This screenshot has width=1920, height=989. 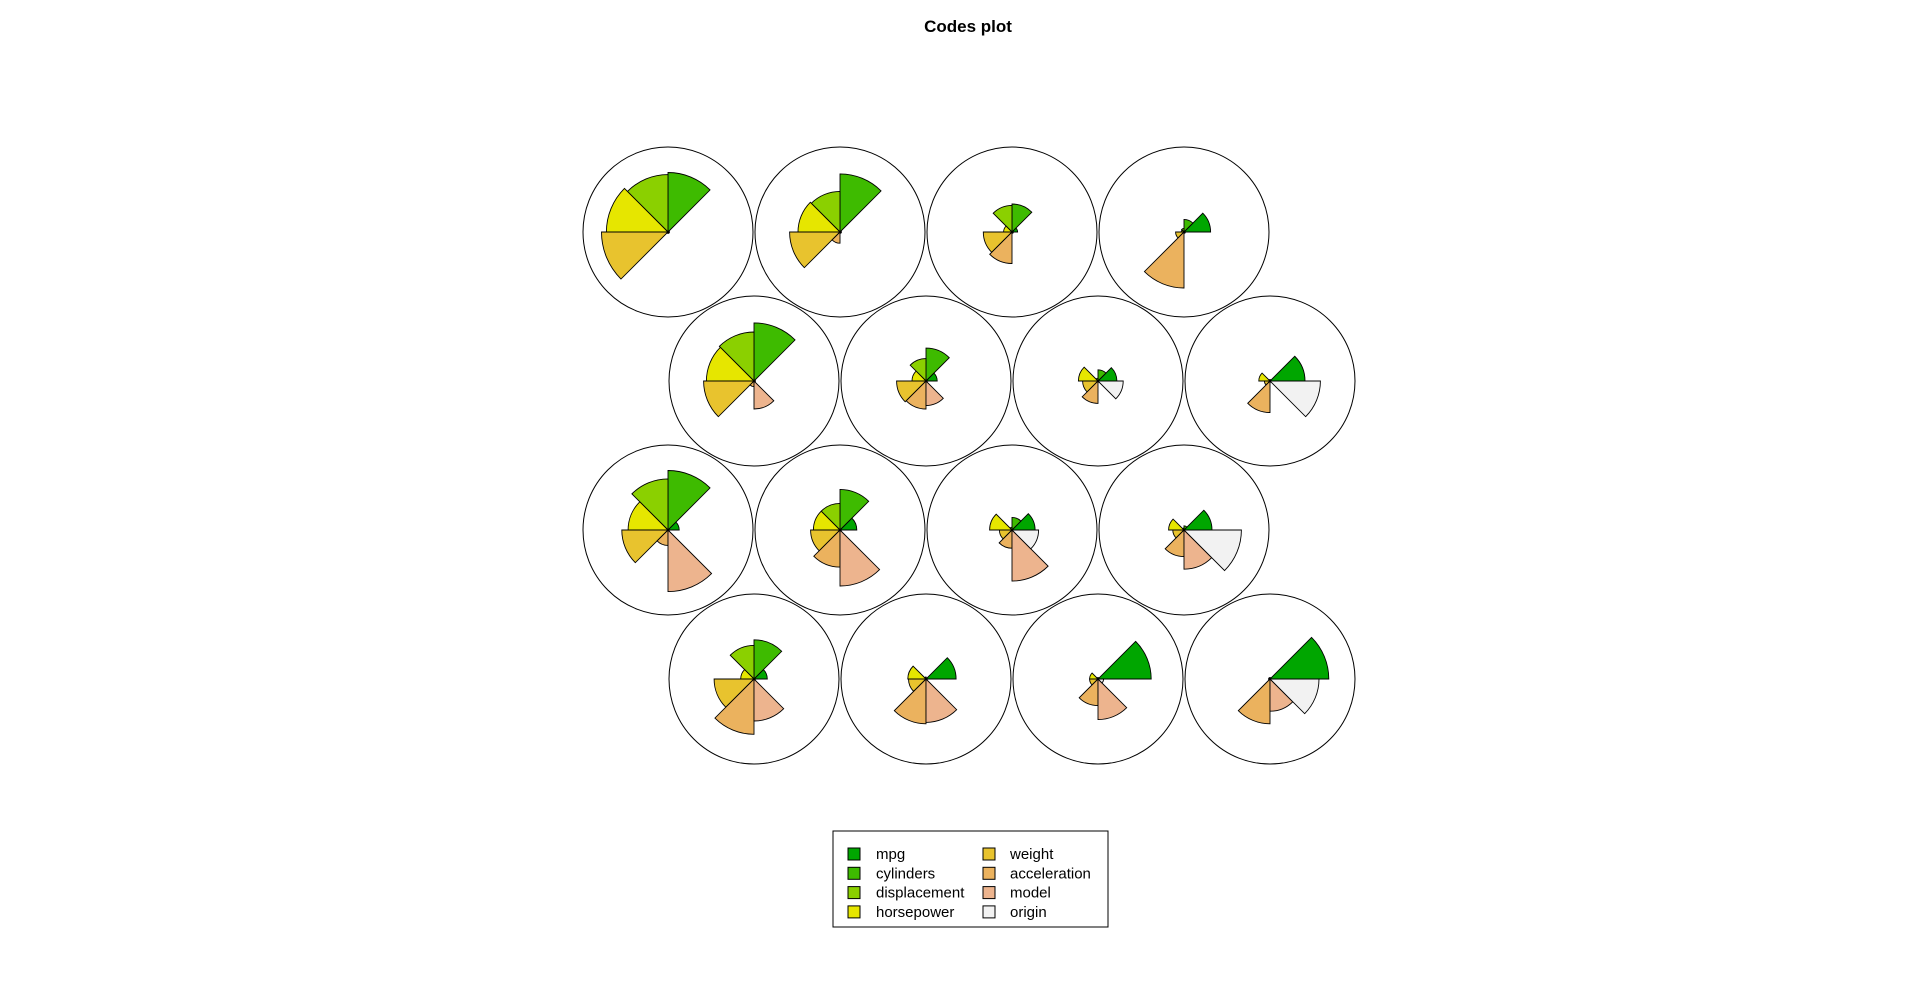 What do you see at coordinates (989, 854) in the screenshot?
I see `legend-swatch-weight` at bounding box center [989, 854].